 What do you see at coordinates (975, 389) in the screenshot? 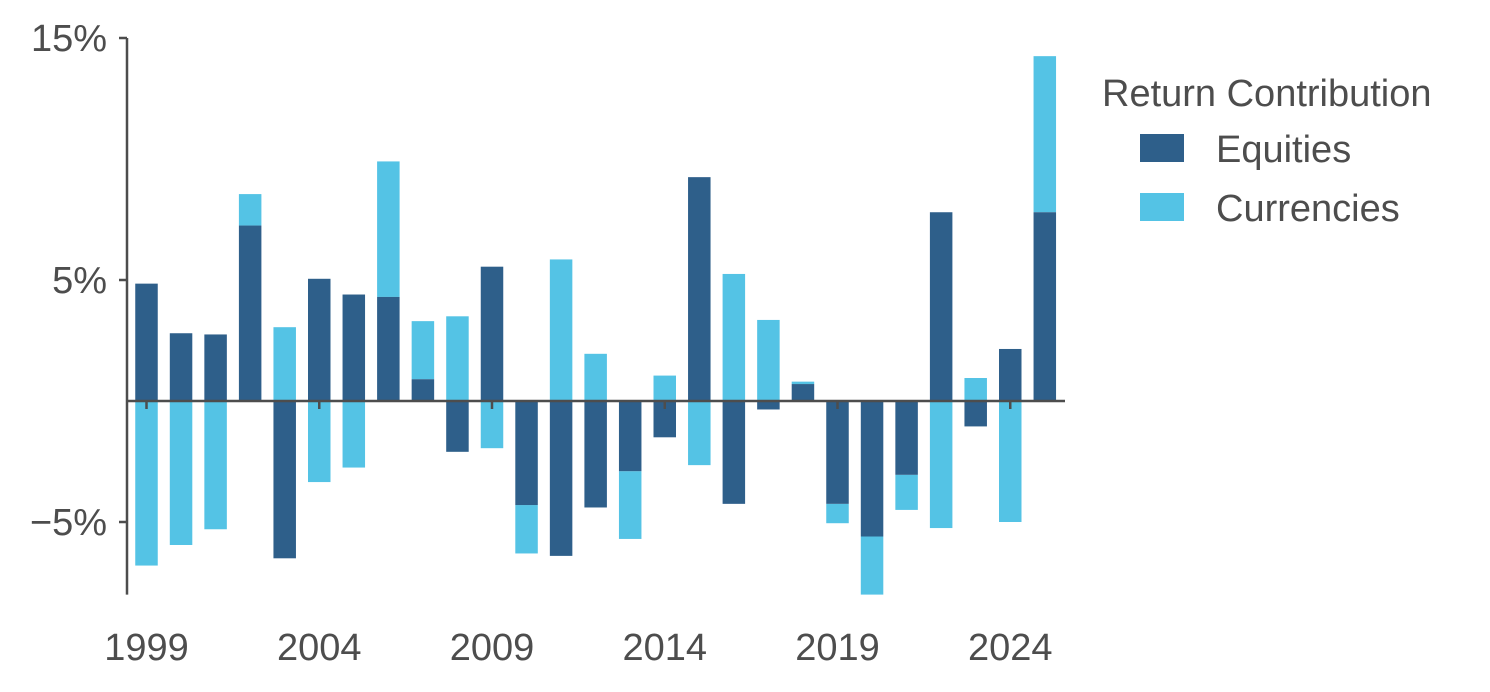
I see `currencies-bar-2023` at bounding box center [975, 389].